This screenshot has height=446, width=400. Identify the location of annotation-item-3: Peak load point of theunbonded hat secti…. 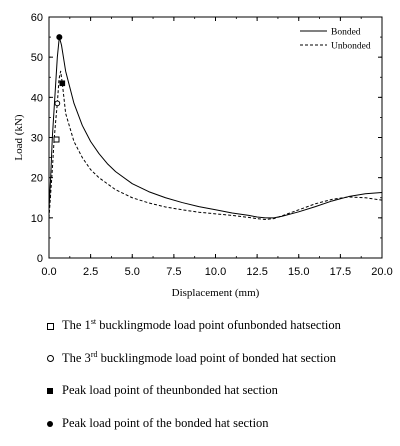
(222, 395).